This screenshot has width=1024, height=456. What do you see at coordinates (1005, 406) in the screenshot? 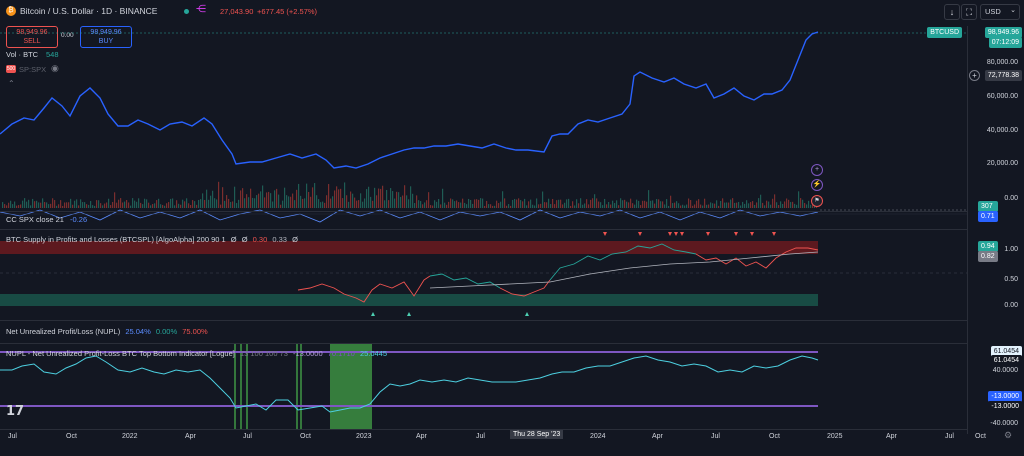
I see `nupl-bottom-tag-2: -13.0000` at bounding box center [1005, 406].